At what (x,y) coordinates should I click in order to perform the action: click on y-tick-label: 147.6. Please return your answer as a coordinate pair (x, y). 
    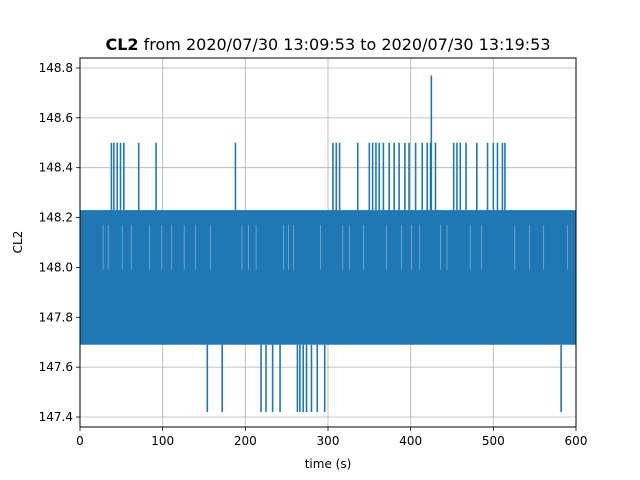
    Looking at the image, I should click on (56, 367).